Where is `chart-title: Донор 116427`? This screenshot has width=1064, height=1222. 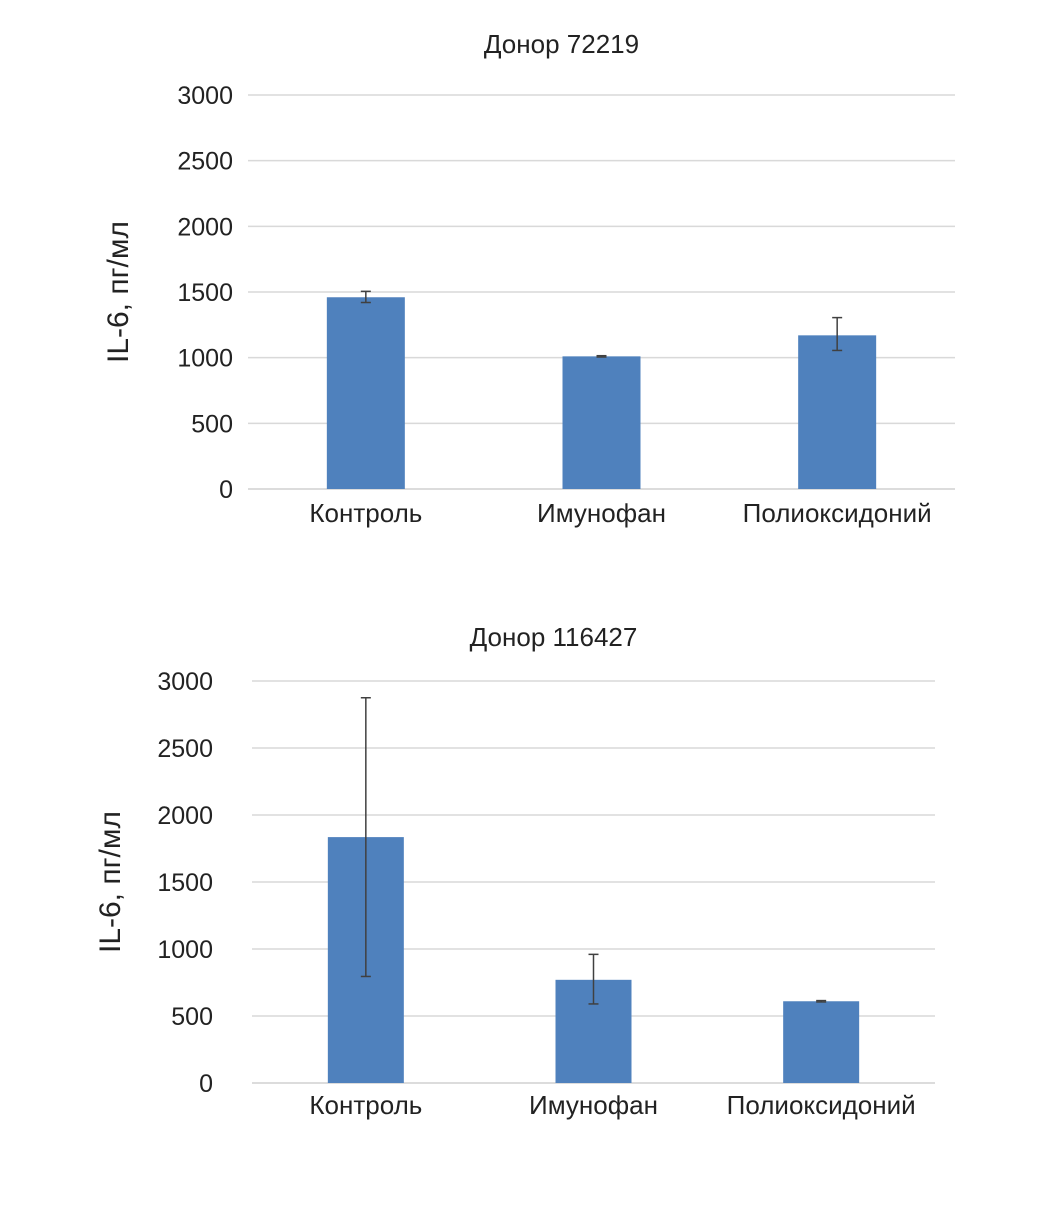 chart-title: Донор 116427 is located at coordinates (554, 637).